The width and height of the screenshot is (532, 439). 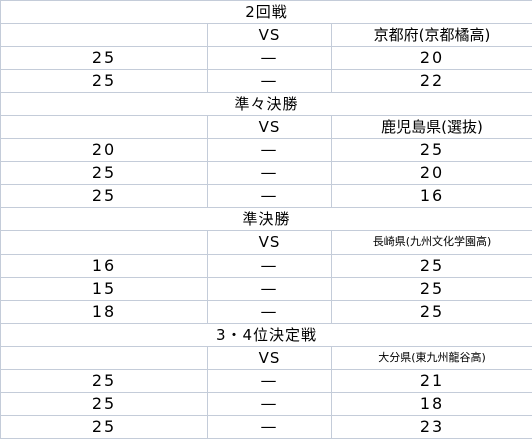 What do you see at coordinates (431, 380) in the screenshot?
I see `opponent-score: 21` at bounding box center [431, 380].